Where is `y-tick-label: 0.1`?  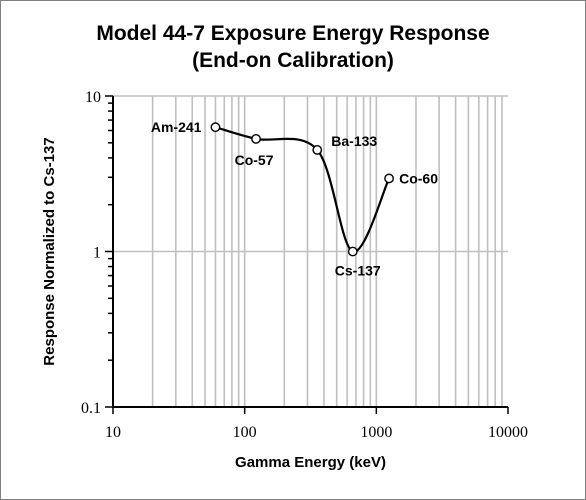
y-tick-label: 0.1 is located at coordinates (91, 408).